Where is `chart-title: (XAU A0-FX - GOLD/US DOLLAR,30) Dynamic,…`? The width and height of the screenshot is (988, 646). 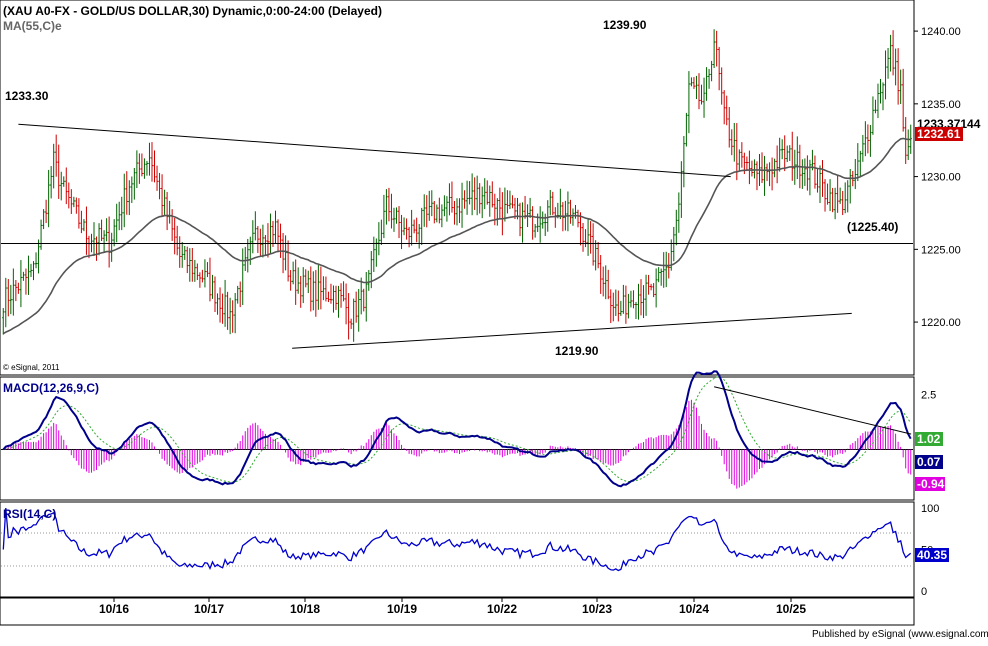 chart-title: (XAU A0-FX - GOLD/US DOLLAR,30) Dynamic,… is located at coordinates (192, 11).